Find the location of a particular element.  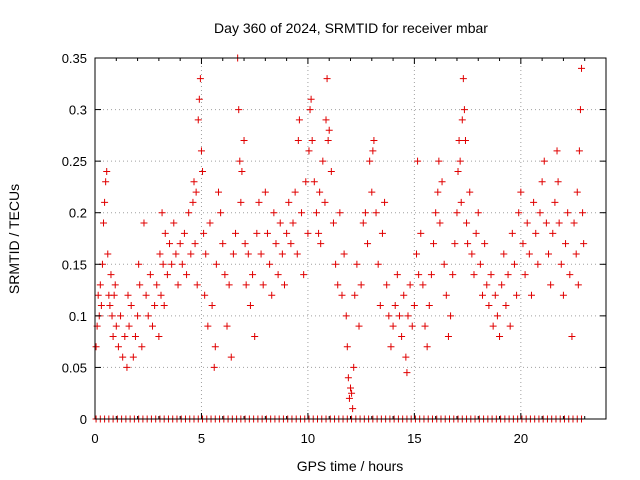

x-tick-label: 0 is located at coordinates (94, 438).